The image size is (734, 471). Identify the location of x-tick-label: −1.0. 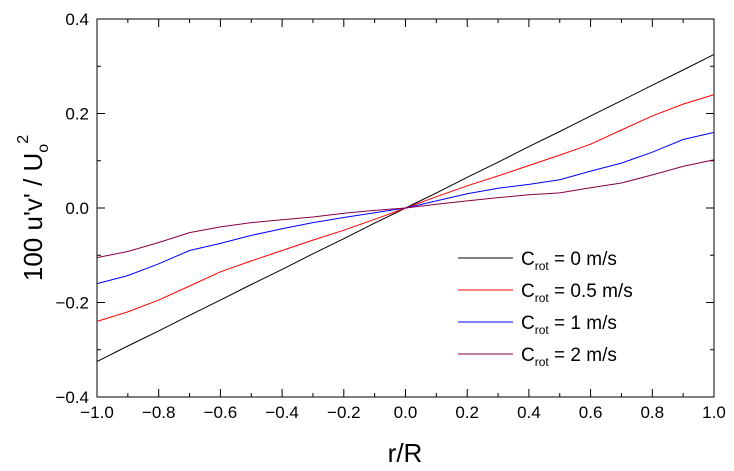
(97, 412).